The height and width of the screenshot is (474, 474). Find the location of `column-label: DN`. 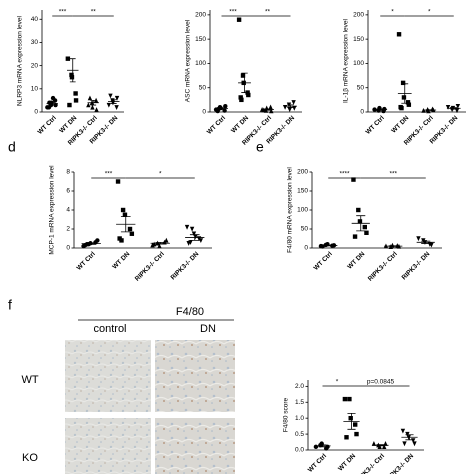

column-label: DN is located at coordinates (208, 329).